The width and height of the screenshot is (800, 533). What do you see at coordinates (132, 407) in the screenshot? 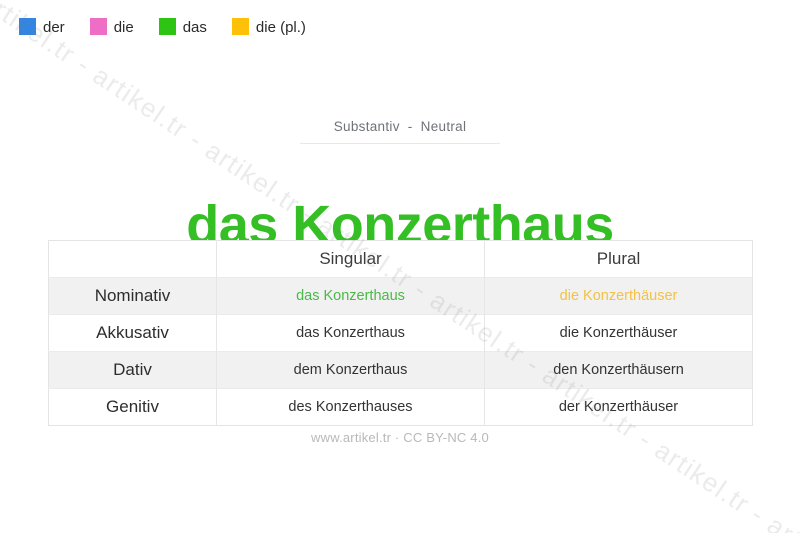
I see `case-label: Genitiv` at bounding box center [132, 407].